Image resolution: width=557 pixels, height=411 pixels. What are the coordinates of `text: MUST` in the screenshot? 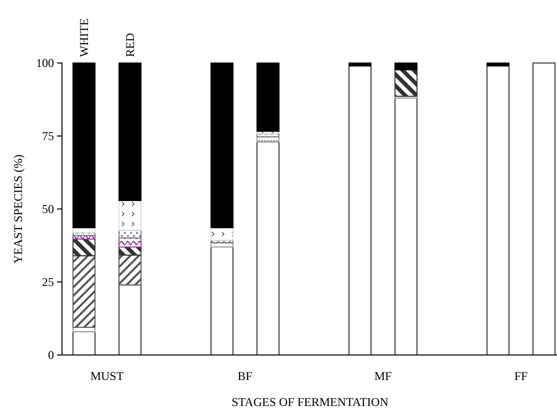 It's located at (107, 376).